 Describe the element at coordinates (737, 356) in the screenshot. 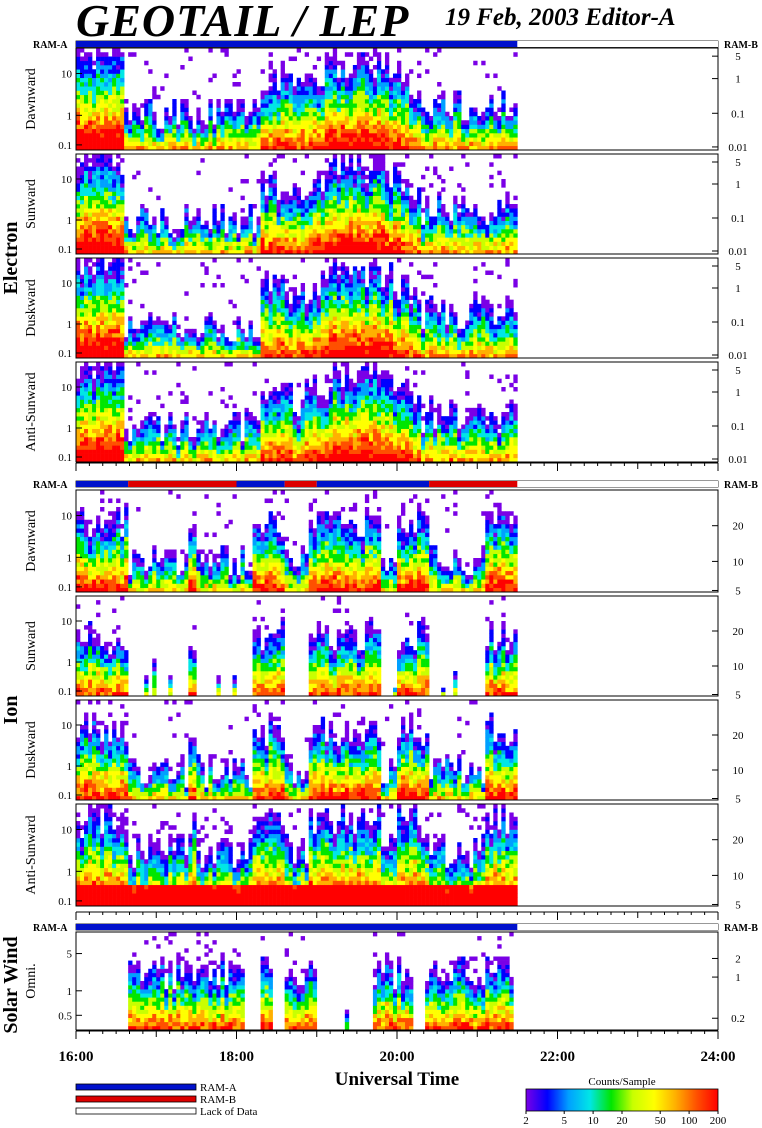

I see `right-tick-label: 0.01` at that location.